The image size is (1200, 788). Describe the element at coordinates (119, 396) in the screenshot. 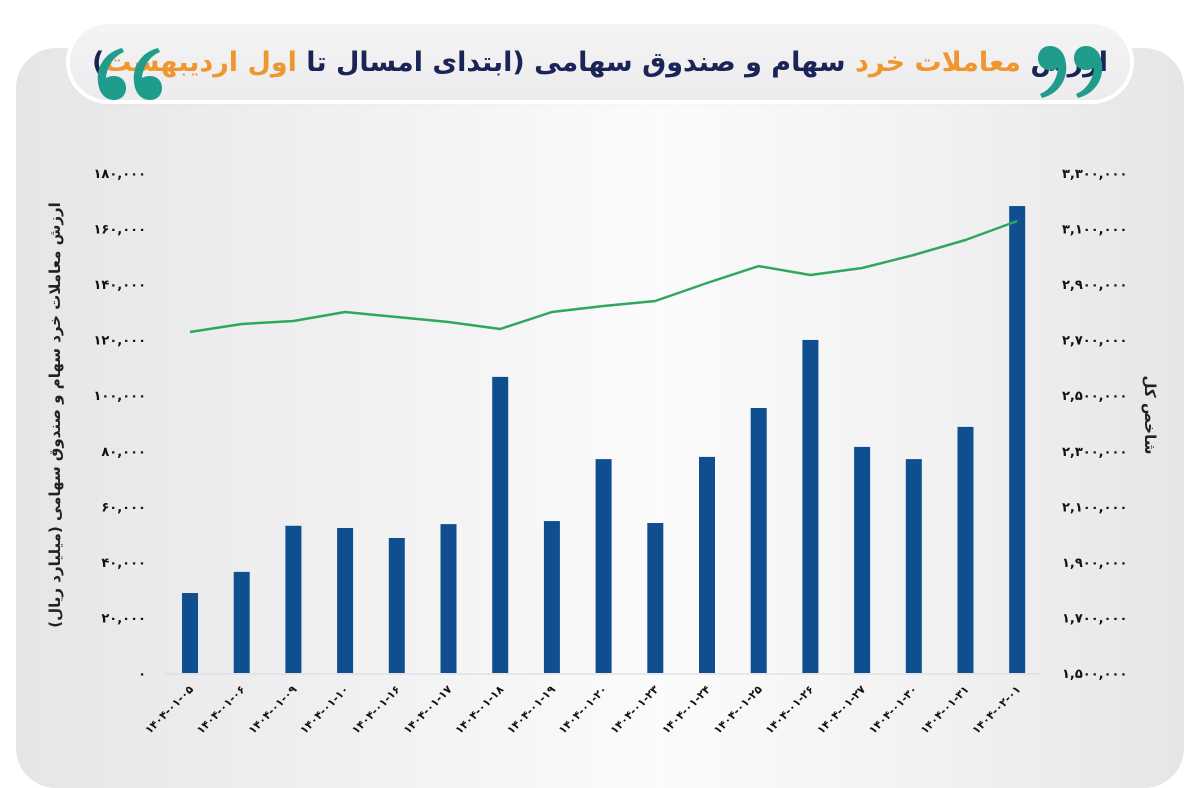

I see `left-axis-tick: ۱۰۰,۰۰۰` at that location.